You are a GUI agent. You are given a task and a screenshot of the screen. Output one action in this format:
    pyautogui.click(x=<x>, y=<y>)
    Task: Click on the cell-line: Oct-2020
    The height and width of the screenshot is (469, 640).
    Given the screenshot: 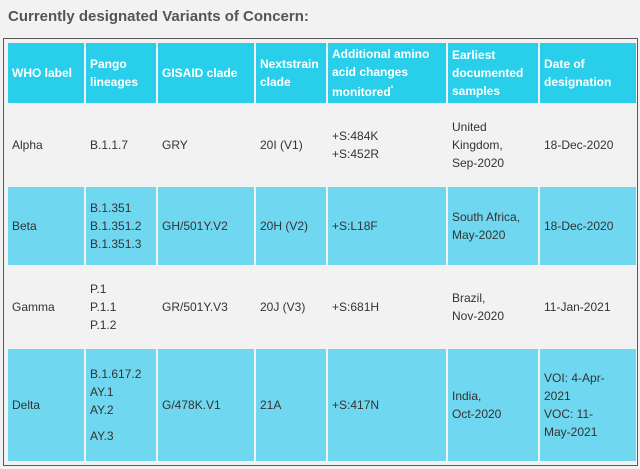 What is the action you would take?
    pyautogui.click(x=477, y=414)
    